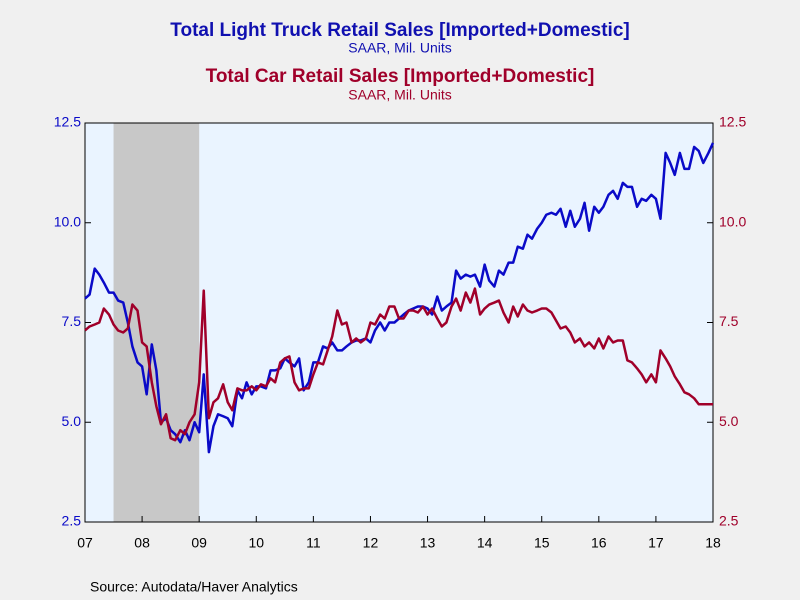 The width and height of the screenshot is (800, 600). I want to click on x-tick-label: 11, so click(313, 543).